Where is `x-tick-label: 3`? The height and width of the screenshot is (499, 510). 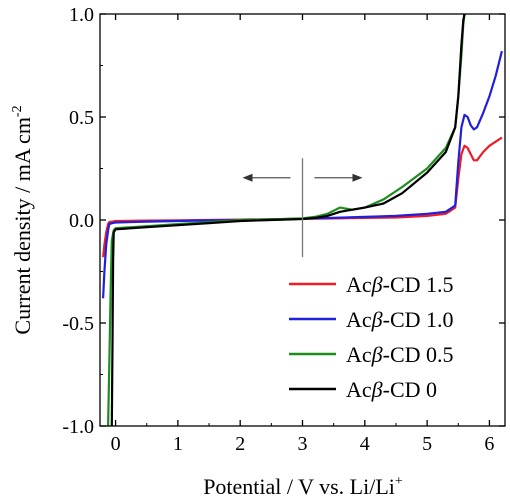
x-tick-label: 3 is located at coordinates (303, 444).